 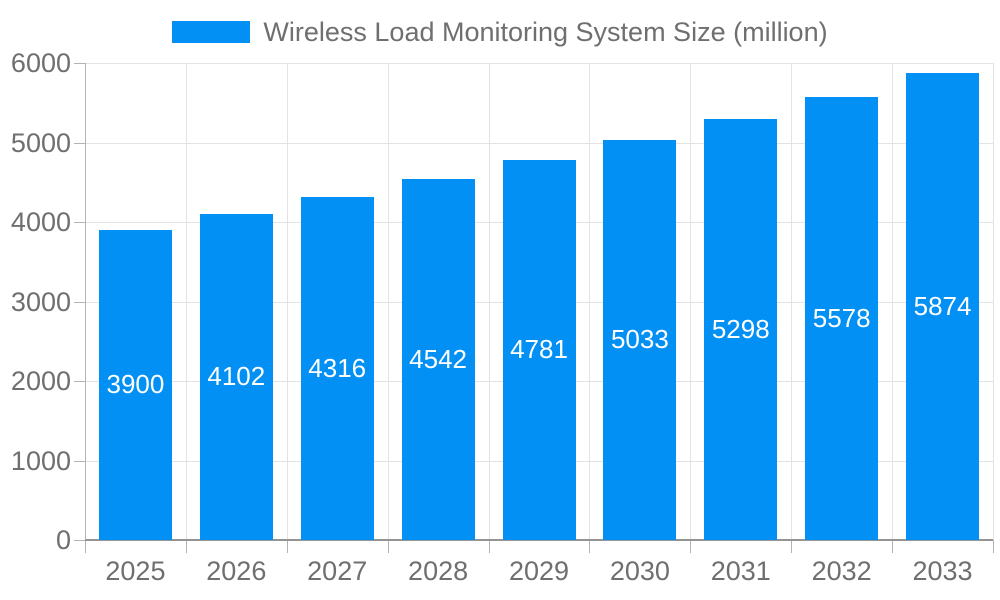 I want to click on x-tick-label: 2031, so click(x=740, y=571).